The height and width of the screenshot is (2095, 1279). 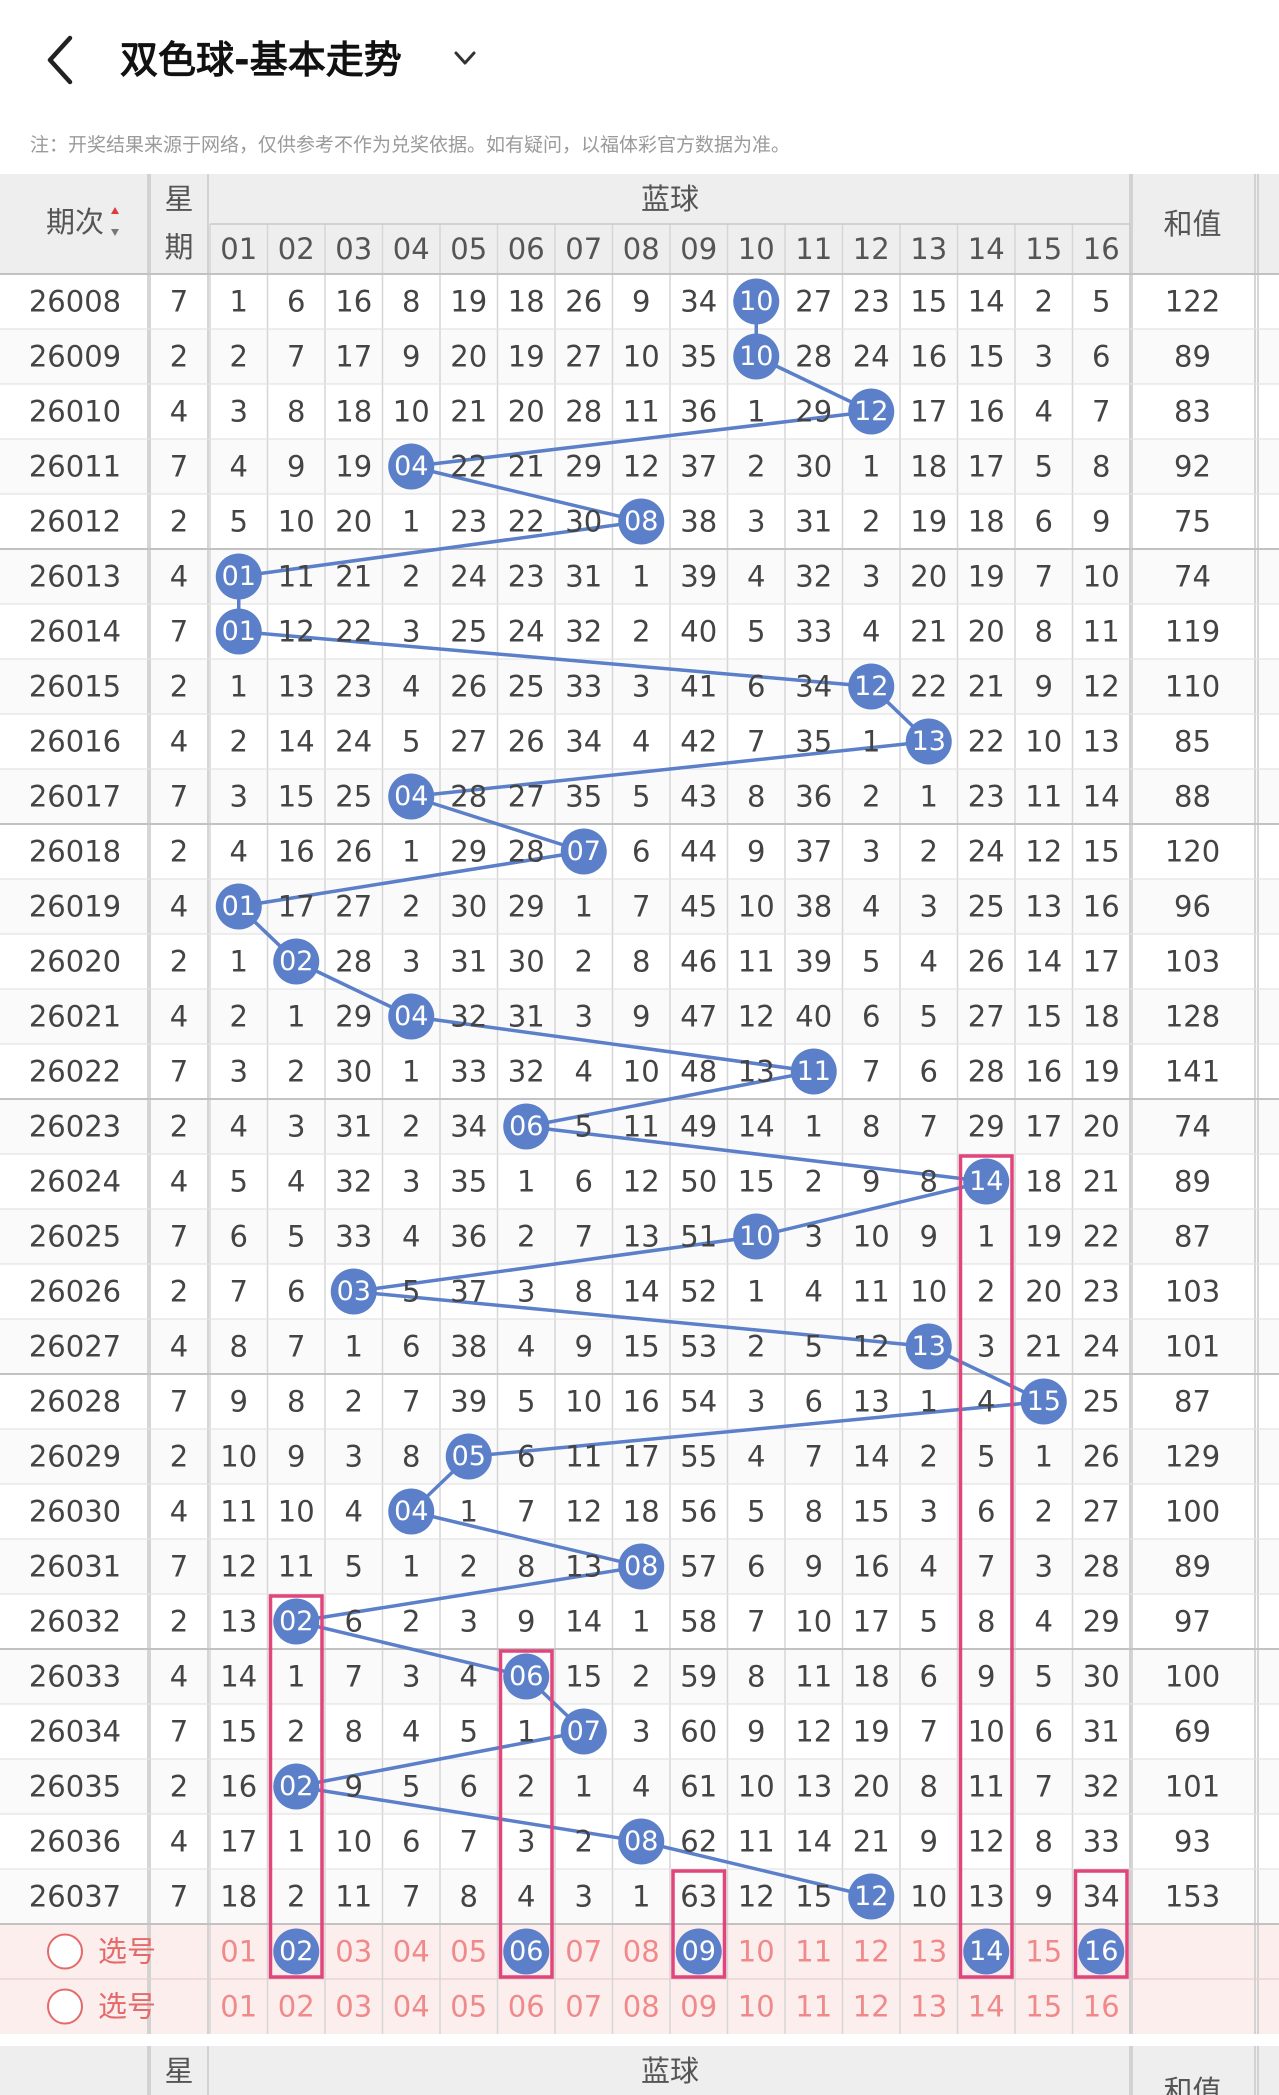 What do you see at coordinates (1101, 1512) in the screenshot?
I see `miss-count-cell: 27` at bounding box center [1101, 1512].